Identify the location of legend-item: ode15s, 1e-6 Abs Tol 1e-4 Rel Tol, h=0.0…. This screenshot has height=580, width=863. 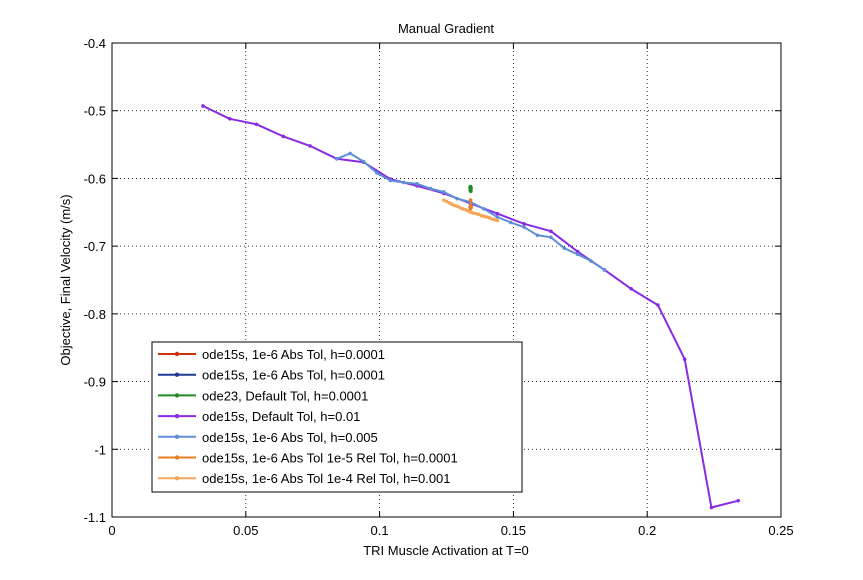
(304, 478).